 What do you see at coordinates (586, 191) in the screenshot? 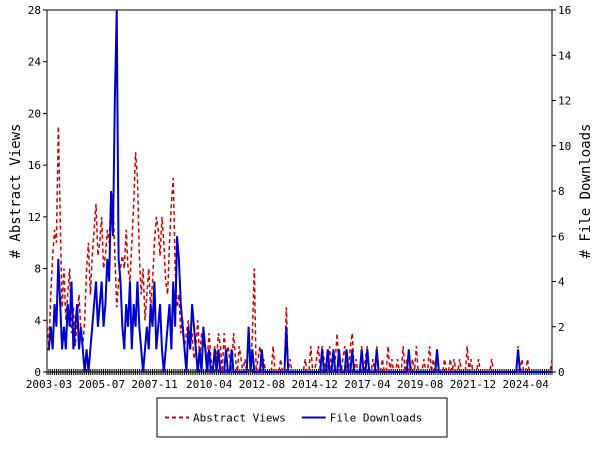
I see `y2-axis-title: # File Downloads` at bounding box center [586, 191].